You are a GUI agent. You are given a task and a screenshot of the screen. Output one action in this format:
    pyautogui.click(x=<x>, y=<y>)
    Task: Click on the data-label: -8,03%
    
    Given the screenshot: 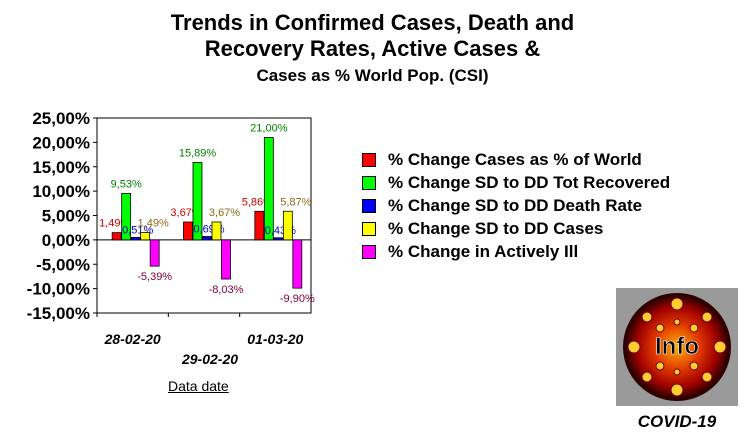 What is the action you would take?
    pyautogui.click(x=226, y=290)
    